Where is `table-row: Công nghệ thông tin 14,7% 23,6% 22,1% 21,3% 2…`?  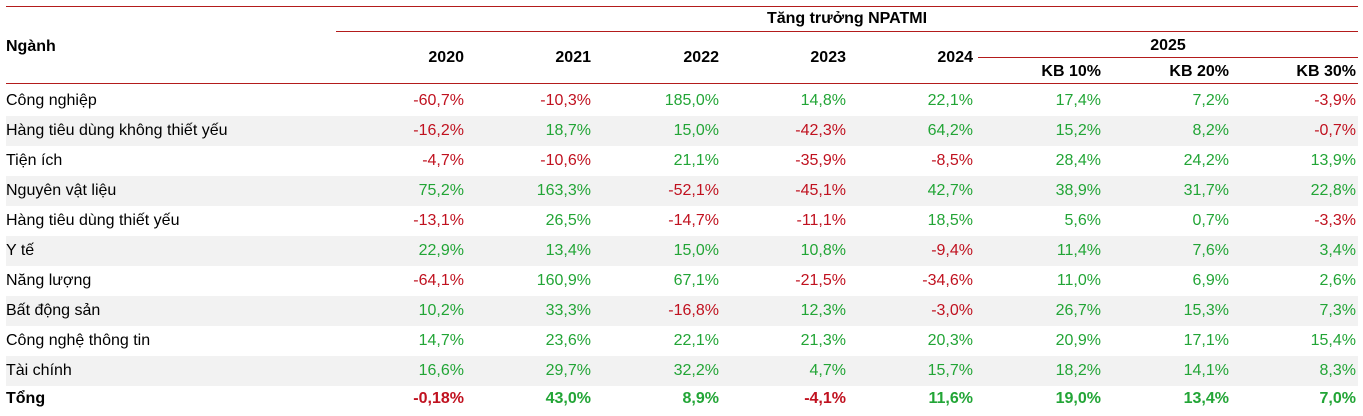
table-row: Công nghệ thông tin 14,7% 23,6% 22,1% 21,3% 2… is located at coordinates (682, 341).